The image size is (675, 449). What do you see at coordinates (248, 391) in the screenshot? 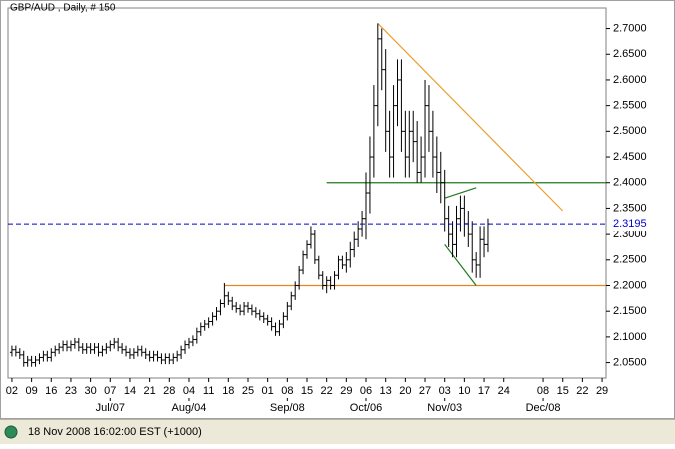
I see `x-tick-label: 25` at bounding box center [248, 391].